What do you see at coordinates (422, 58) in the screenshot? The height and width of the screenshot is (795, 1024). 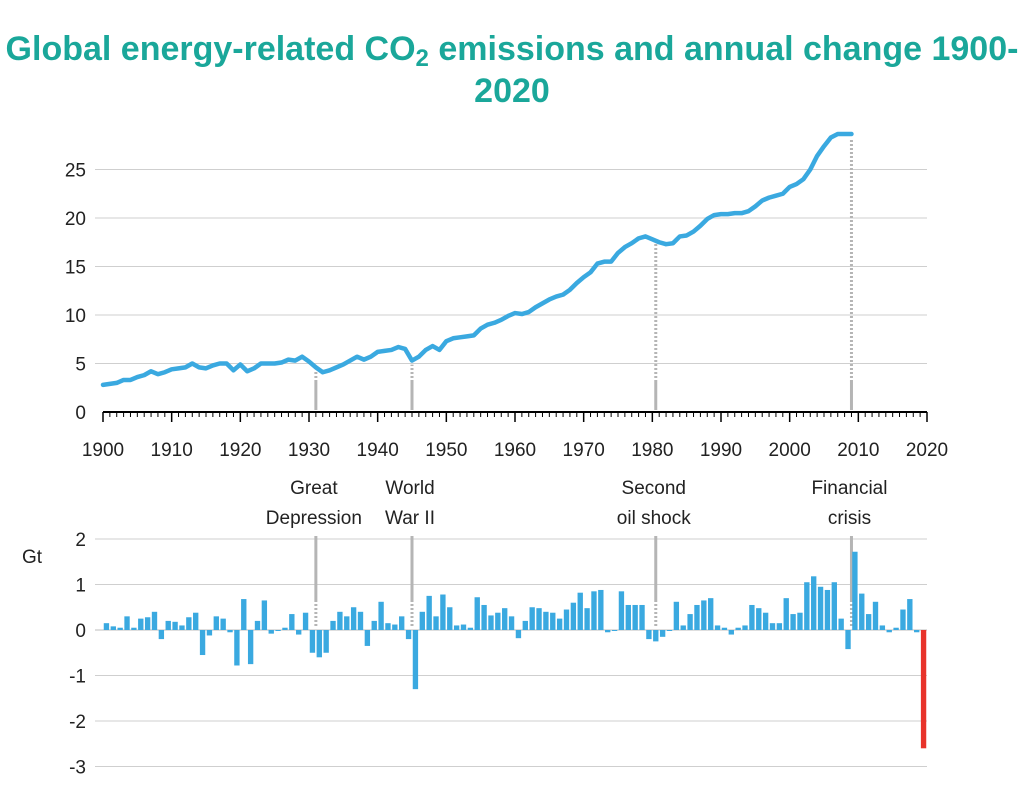 I see `title-subscript: 2` at bounding box center [422, 58].